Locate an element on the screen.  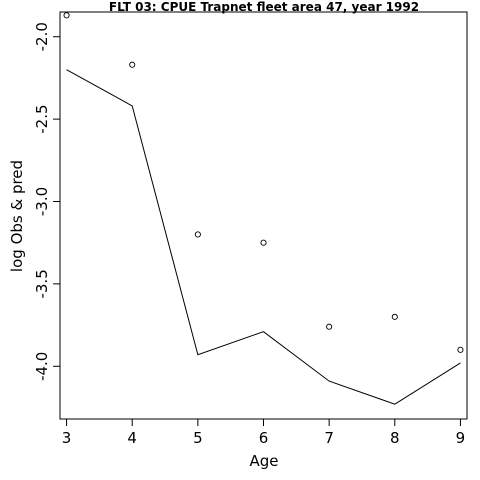
y-tick-label: -4.0 is located at coordinates (42, 366).